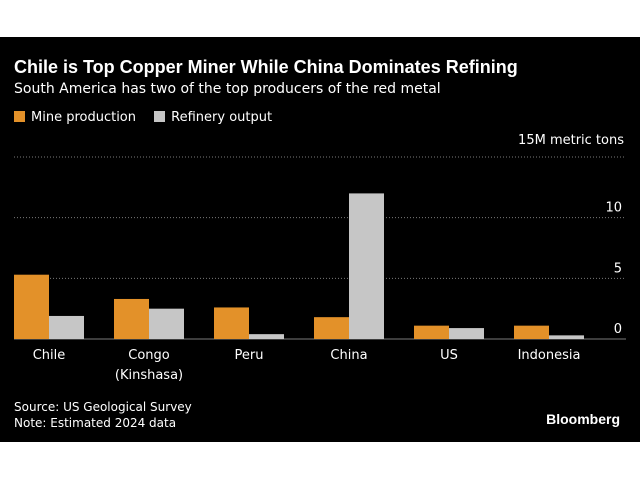 This screenshot has height=480, width=640. What do you see at coordinates (149, 365) in the screenshot?
I see `x-tick-label-1: Congo (Kinshasa)` at bounding box center [149, 365].